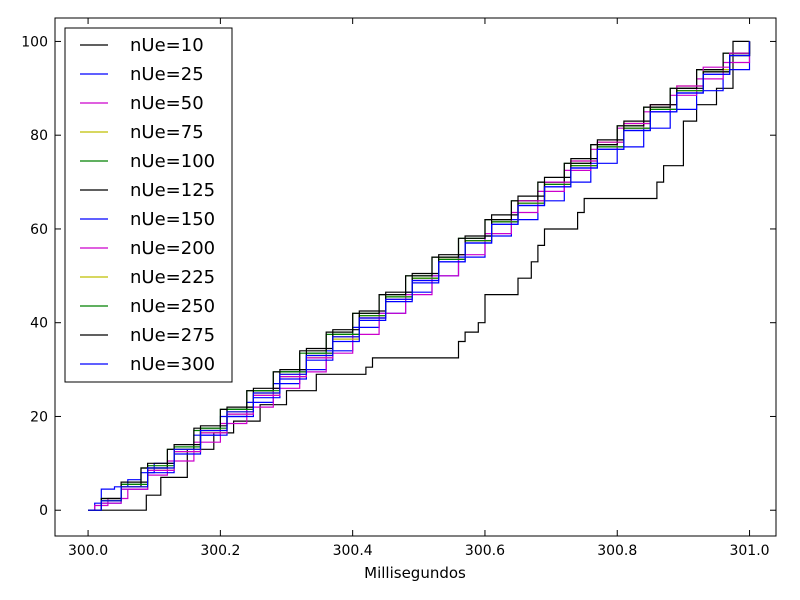 This screenshot has height=600, width=800. What do you see at coordinates (167, 74) in the screenshot?
I see `legend-label: nUe=25` at bounding box center [167, 74].